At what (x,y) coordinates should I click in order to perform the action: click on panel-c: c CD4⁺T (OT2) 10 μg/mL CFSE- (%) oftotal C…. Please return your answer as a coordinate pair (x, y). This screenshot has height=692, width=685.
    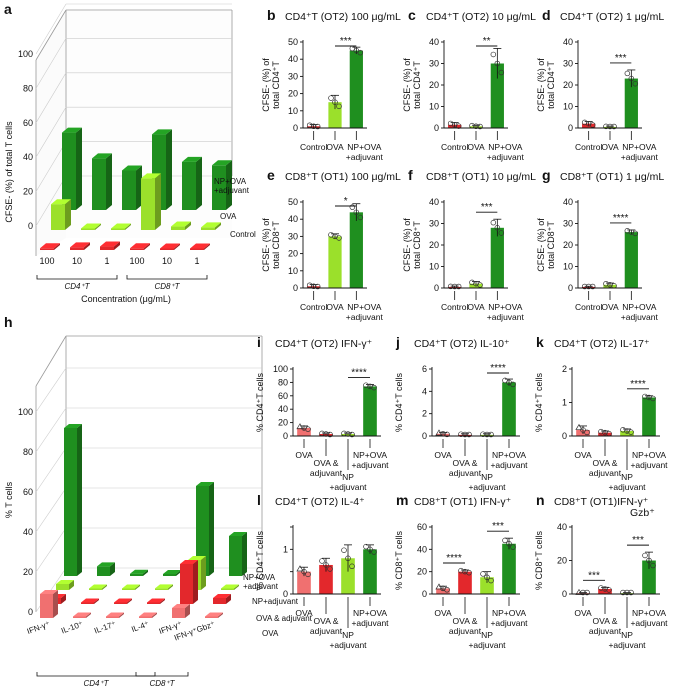
    Looking at the image, I should click on (469, 84).